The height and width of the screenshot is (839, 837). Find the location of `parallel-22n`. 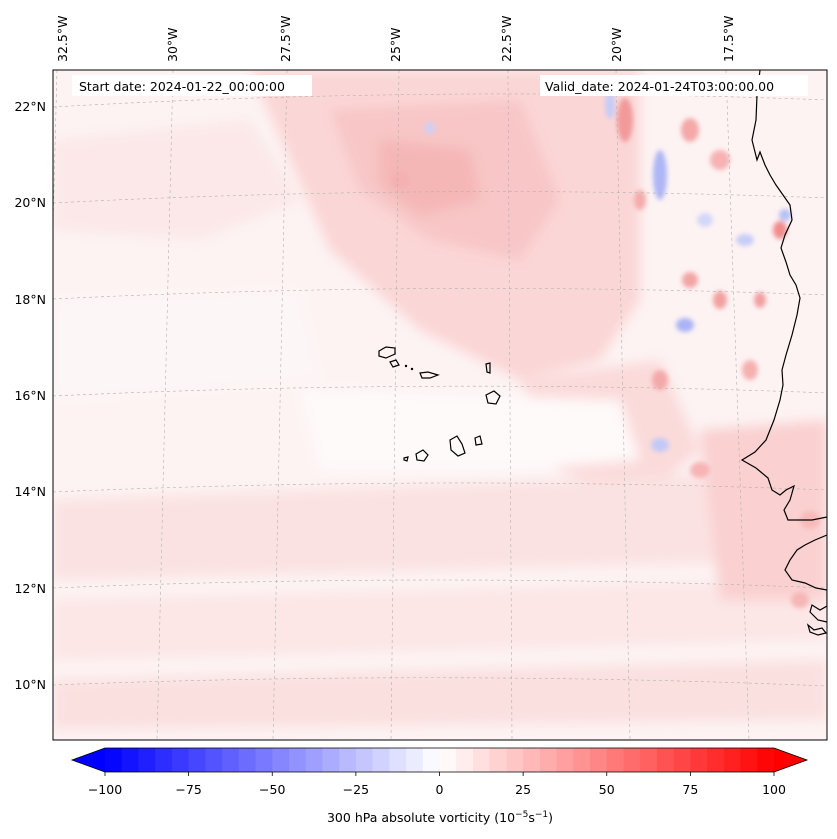

parallel-22n is located at coordinates (440, 100).